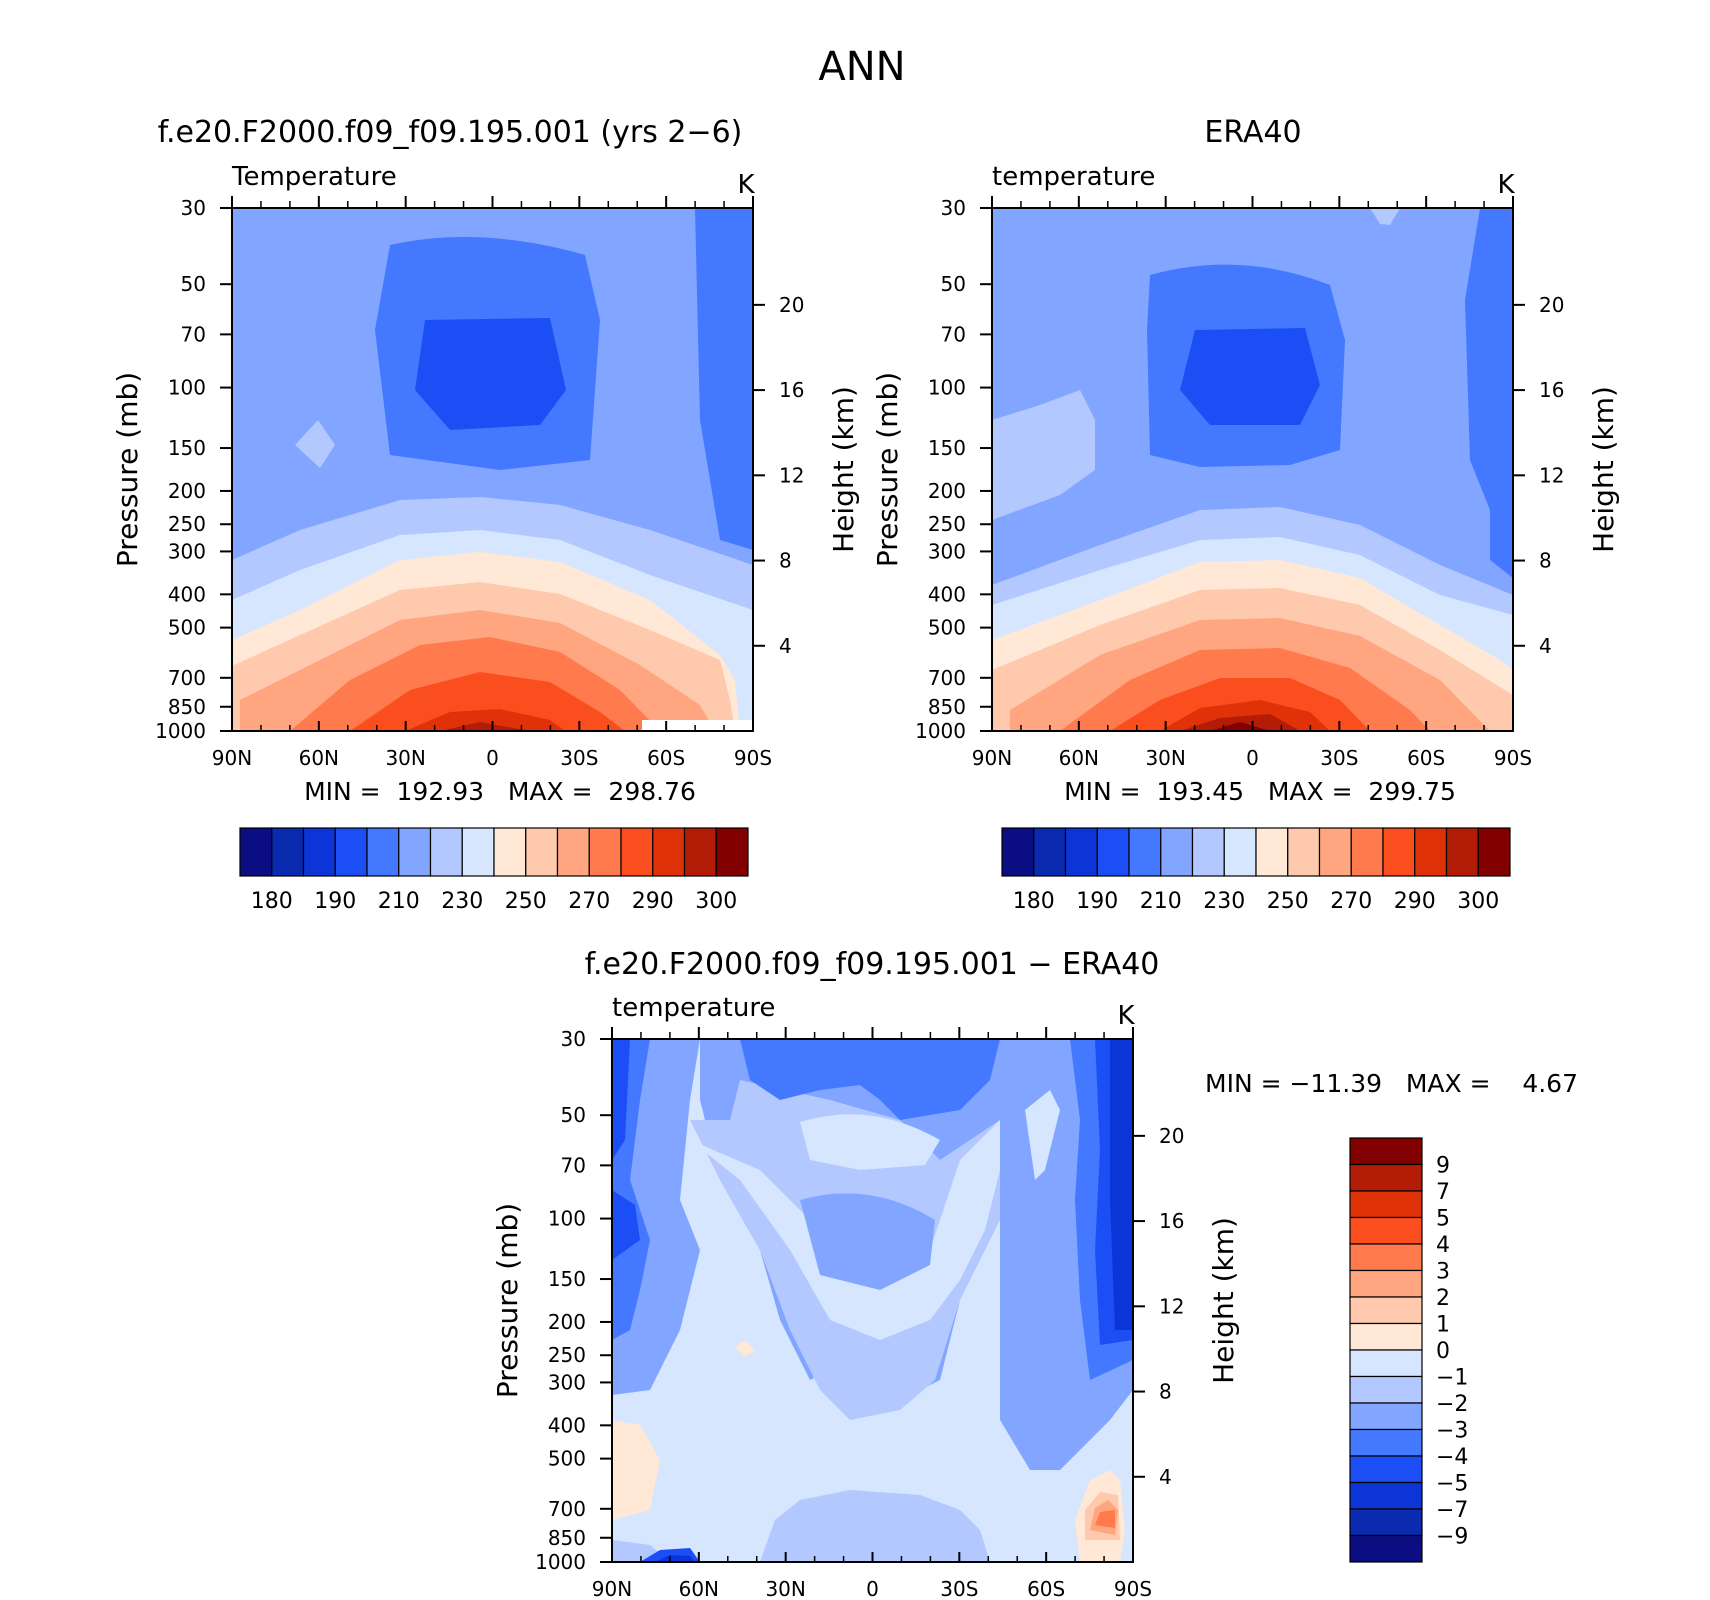 This screenshot has height=1600, width=1710. What do you see at coordinates (861, 67) in the screenshot?
I see `figure-title: ANN` at bounding box center [861, 67].